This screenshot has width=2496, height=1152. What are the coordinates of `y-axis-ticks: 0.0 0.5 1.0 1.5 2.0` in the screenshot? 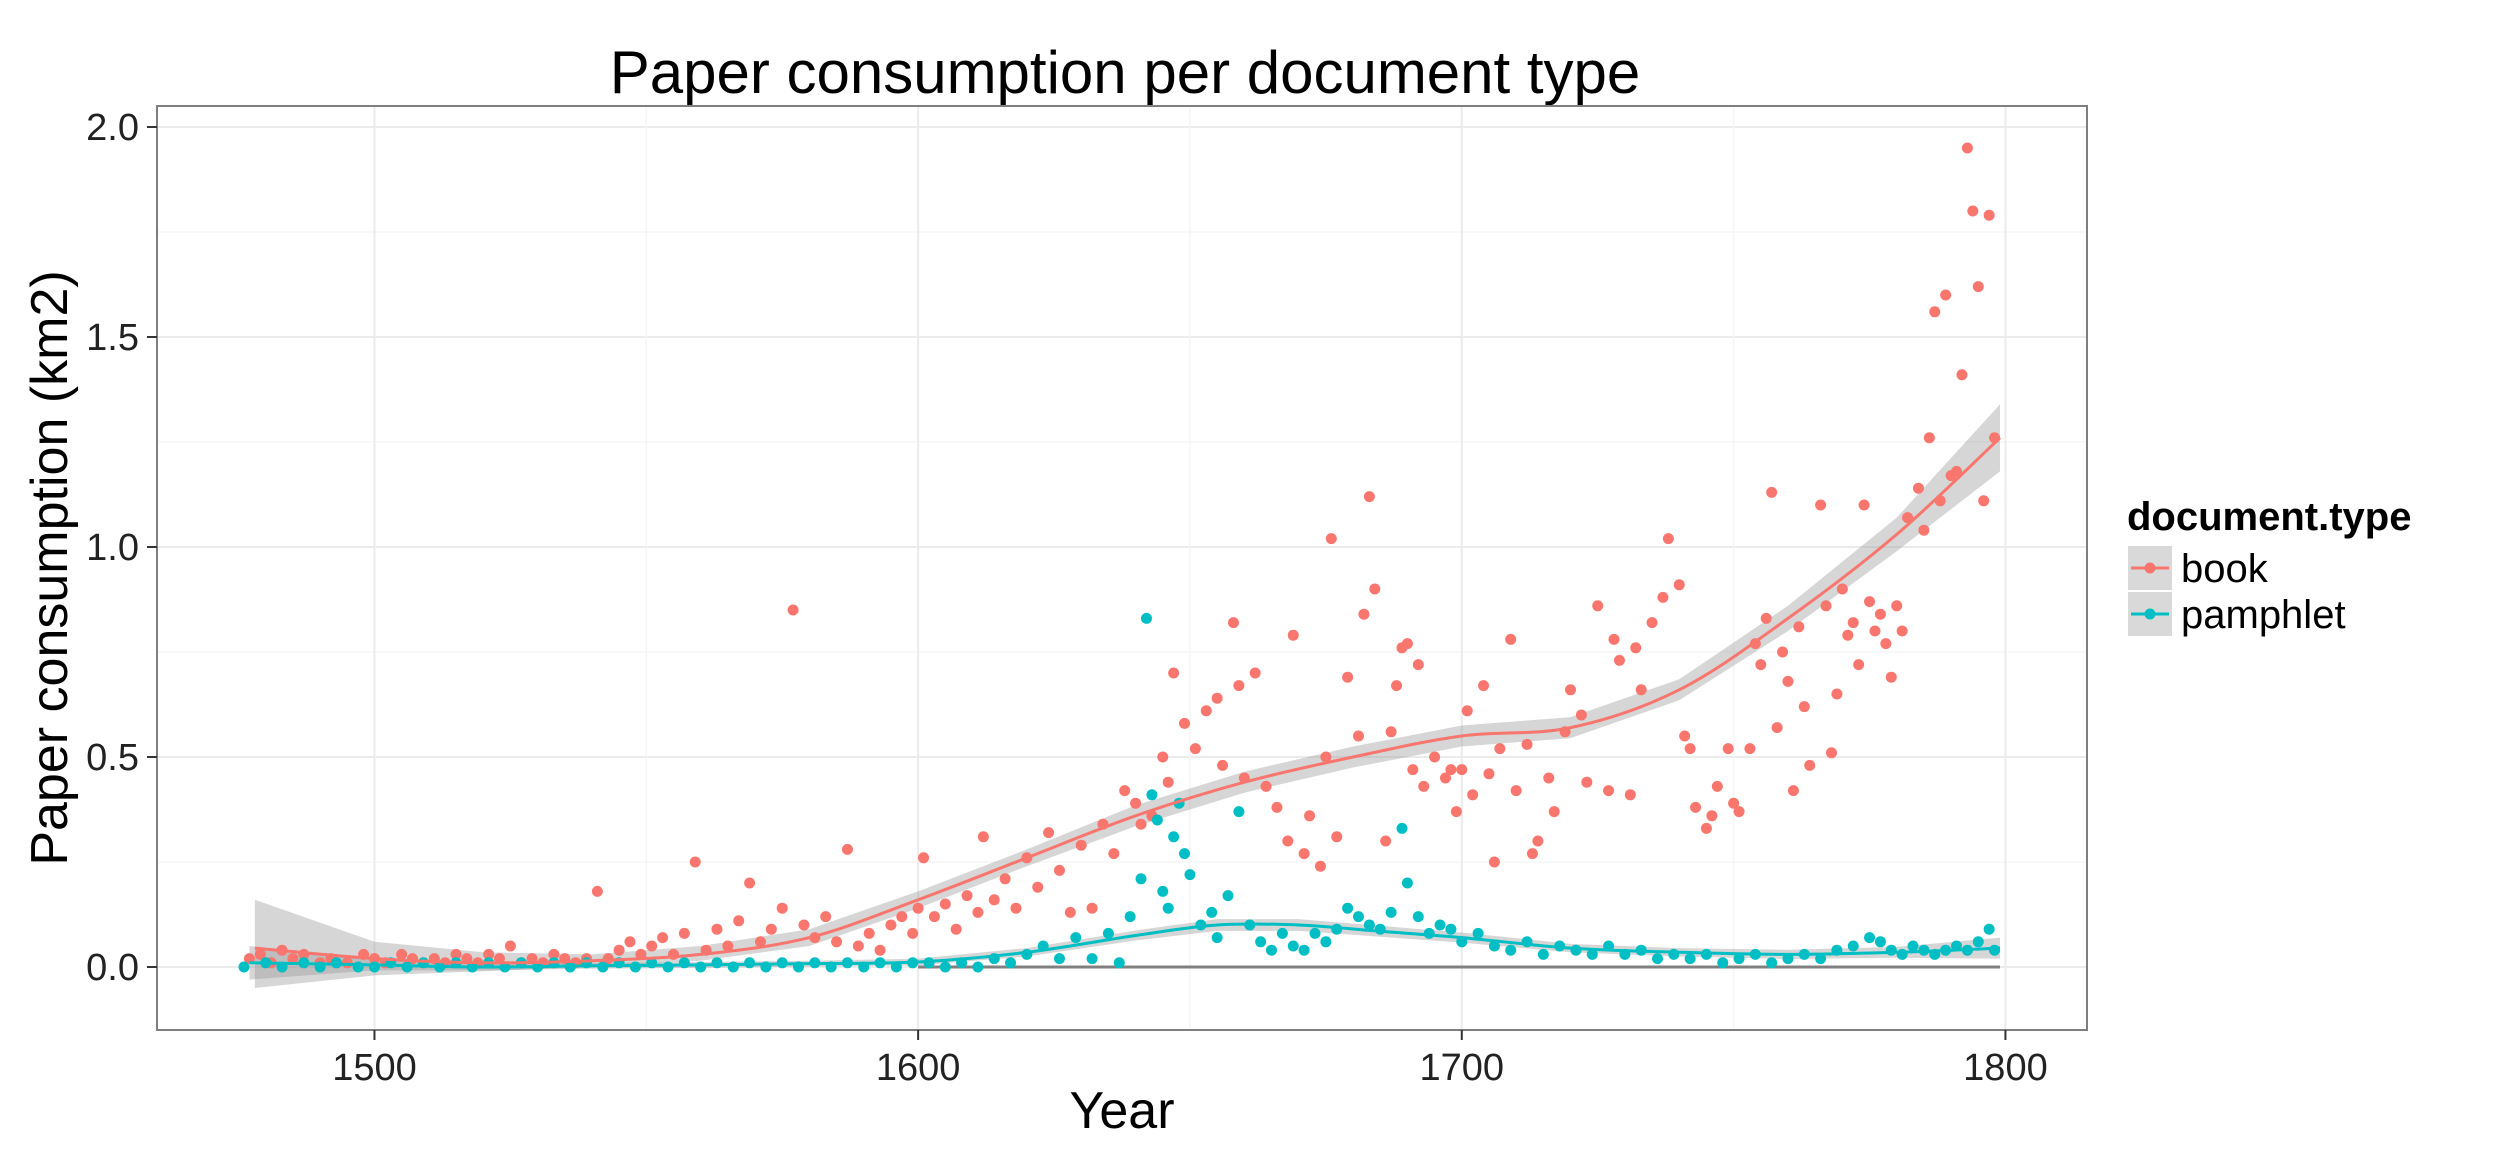 It's located at (121, 548).